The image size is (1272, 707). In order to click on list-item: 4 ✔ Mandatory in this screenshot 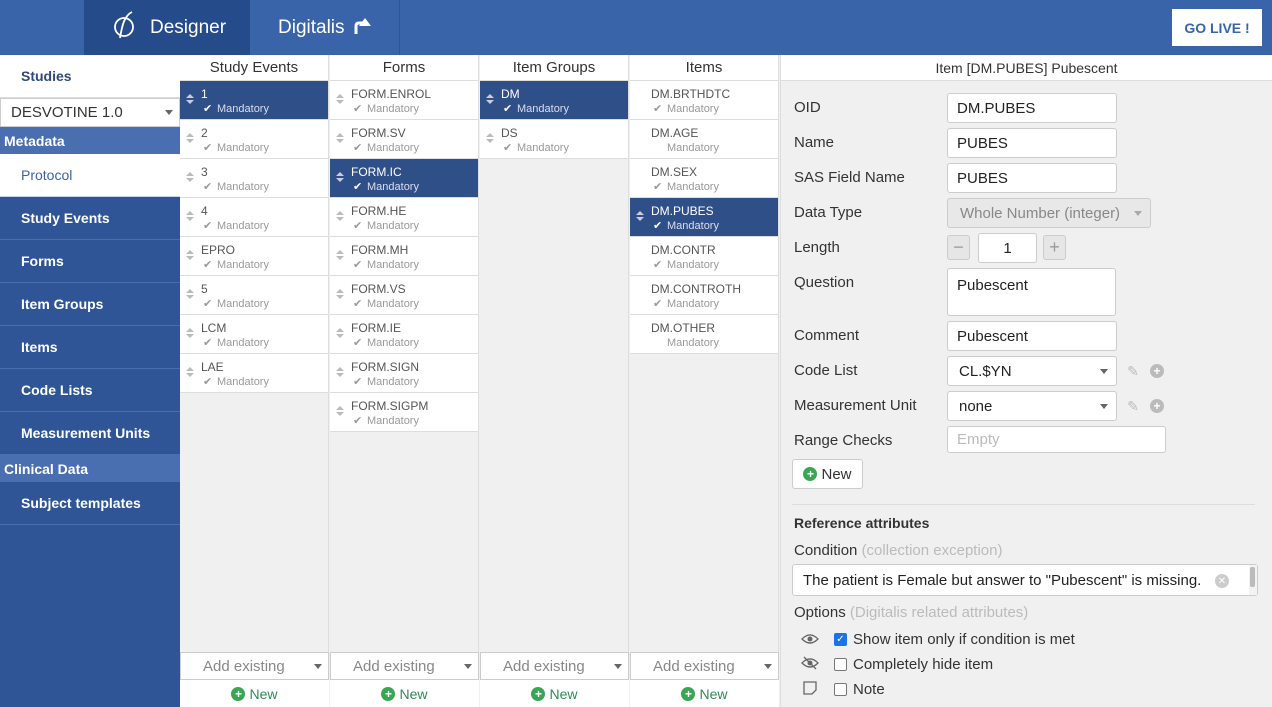, I will do `click(254, 217)`.